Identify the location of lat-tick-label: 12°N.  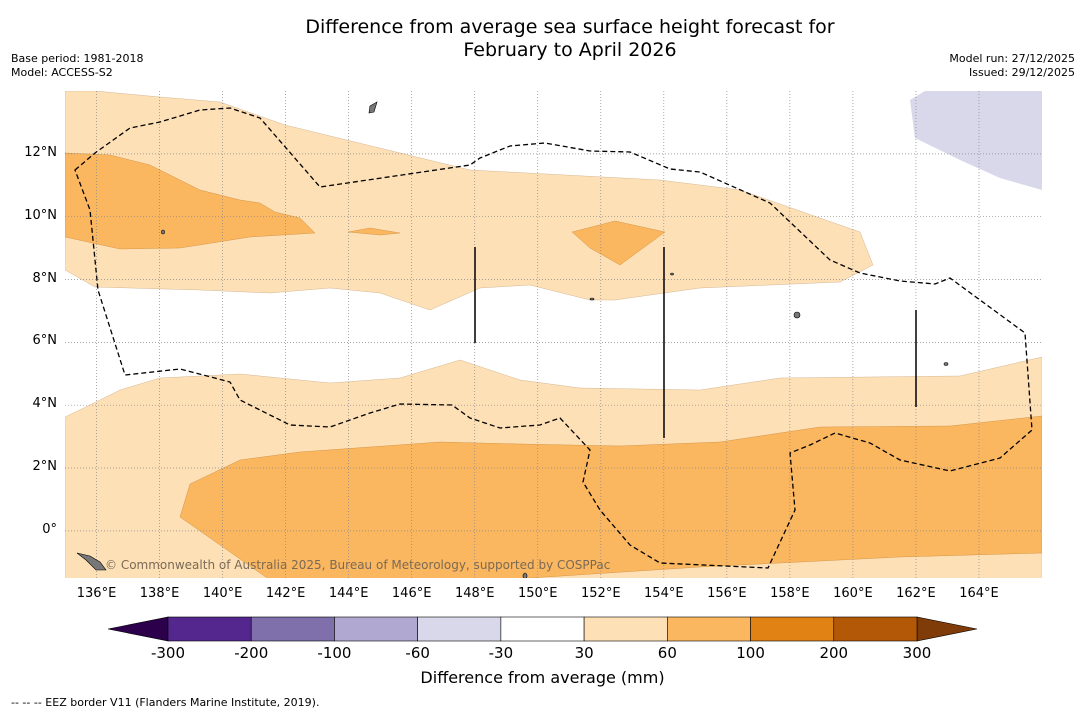
(40, 152).